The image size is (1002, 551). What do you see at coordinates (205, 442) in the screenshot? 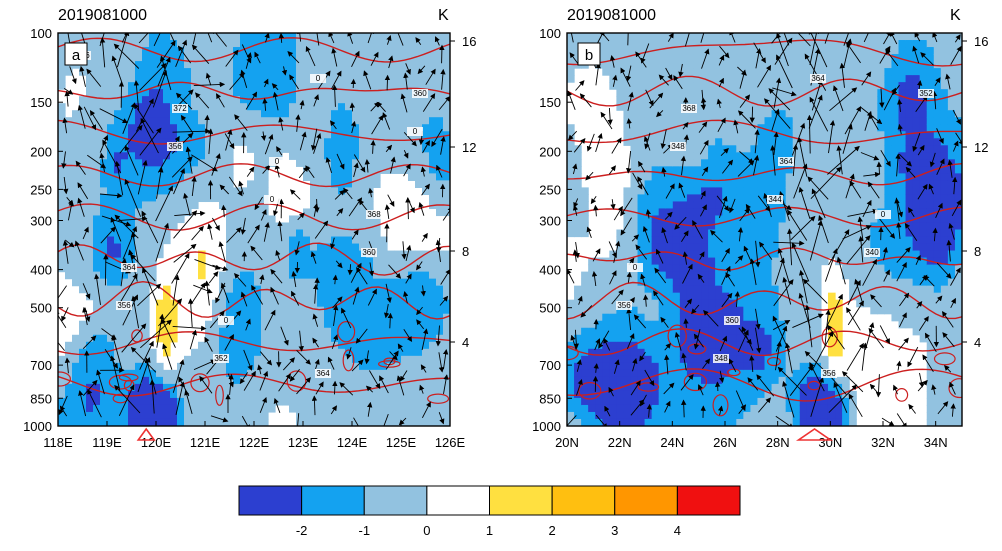
I see `x-tick-label: 121E` at bounding box center [205, 442].